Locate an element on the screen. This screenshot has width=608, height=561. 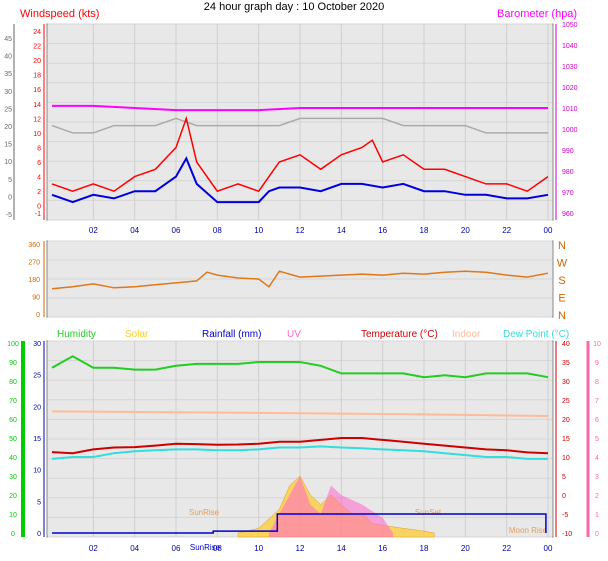
wind-outer-tick-label: 10 is located at coordinates (8, 162).